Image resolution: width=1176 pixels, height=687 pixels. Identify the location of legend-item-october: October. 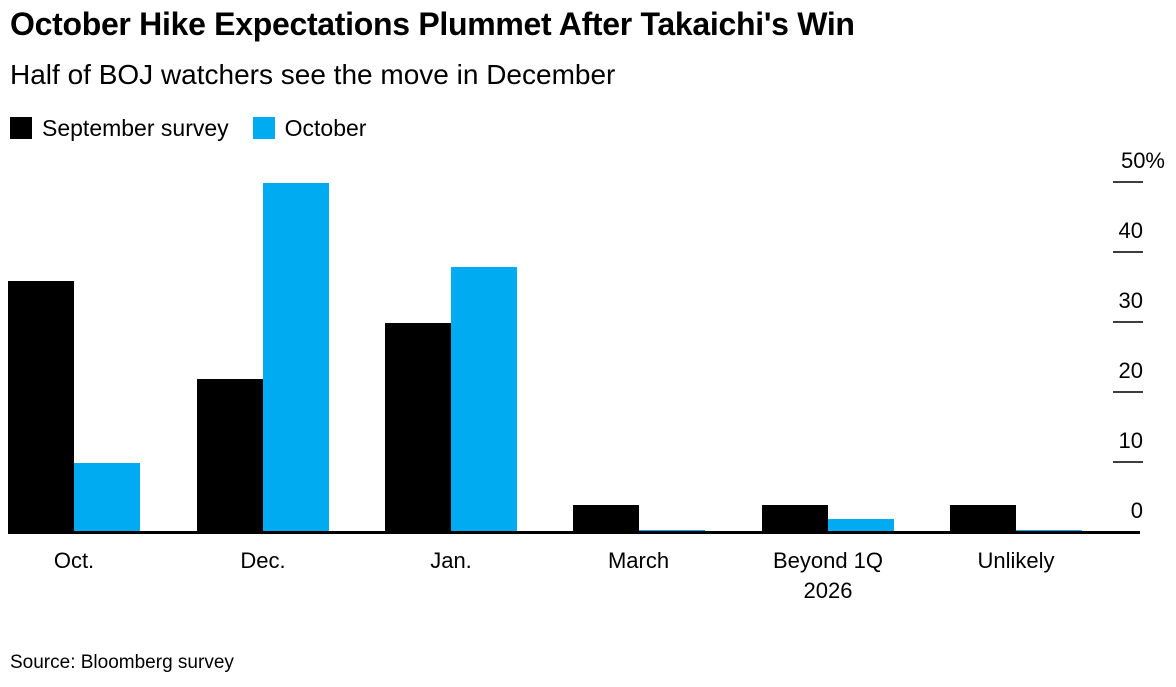
(309, 128).